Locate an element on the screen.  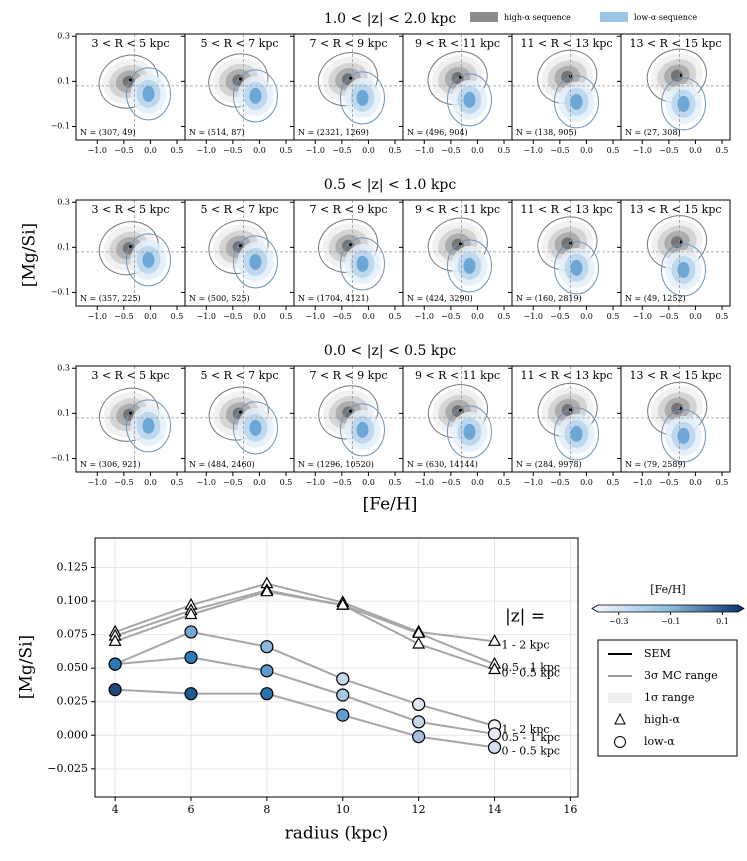
high-alpha-contour is located at coordinates (677, 242).